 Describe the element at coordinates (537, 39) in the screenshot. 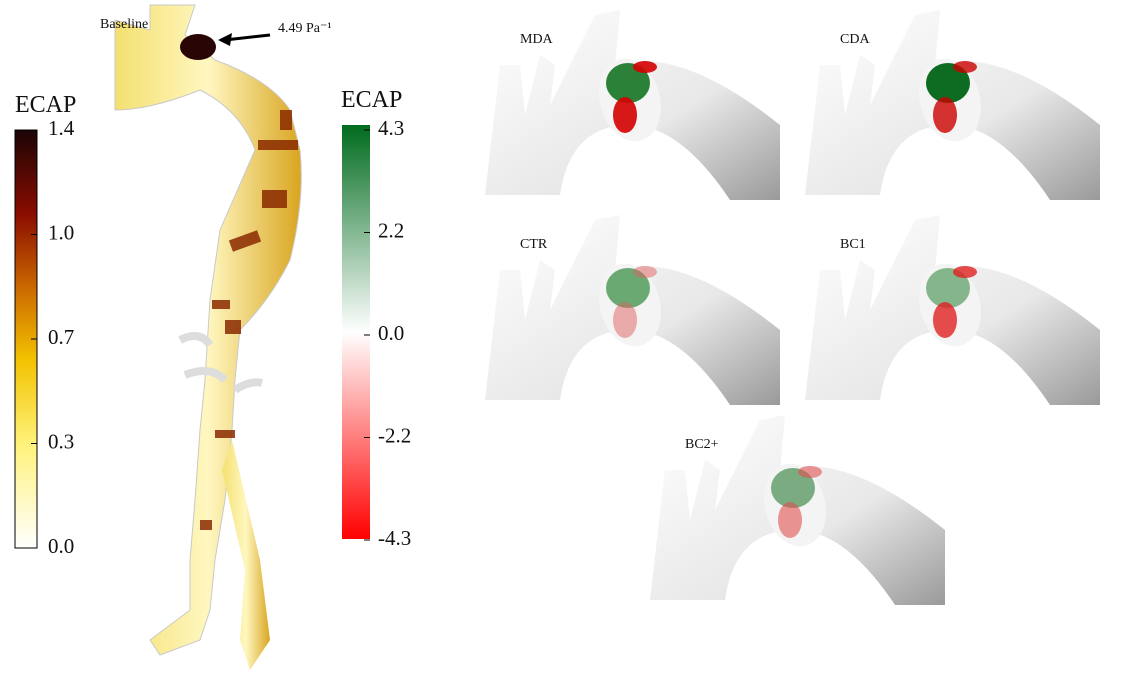

I see `panel-label: MDA` at that location.